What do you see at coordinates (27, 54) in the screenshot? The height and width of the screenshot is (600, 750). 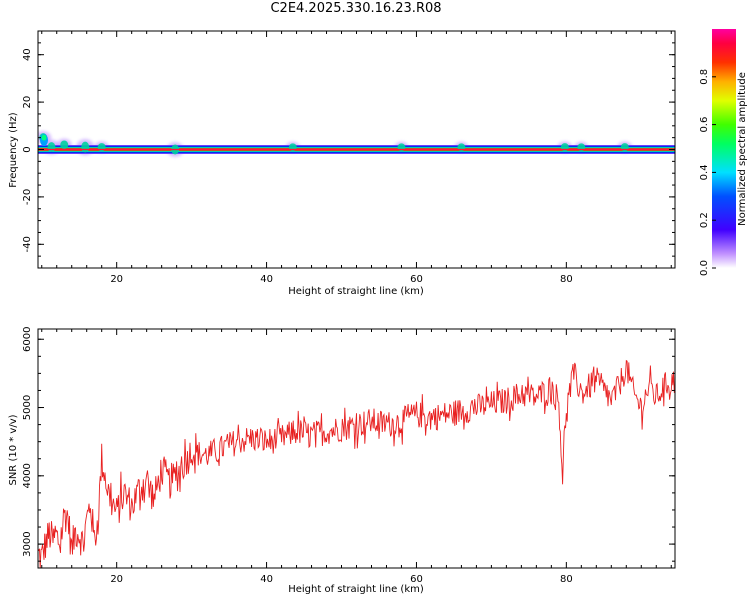 I see `spectrogram-y-tick-label: 40` at bounding box center [27, 54].